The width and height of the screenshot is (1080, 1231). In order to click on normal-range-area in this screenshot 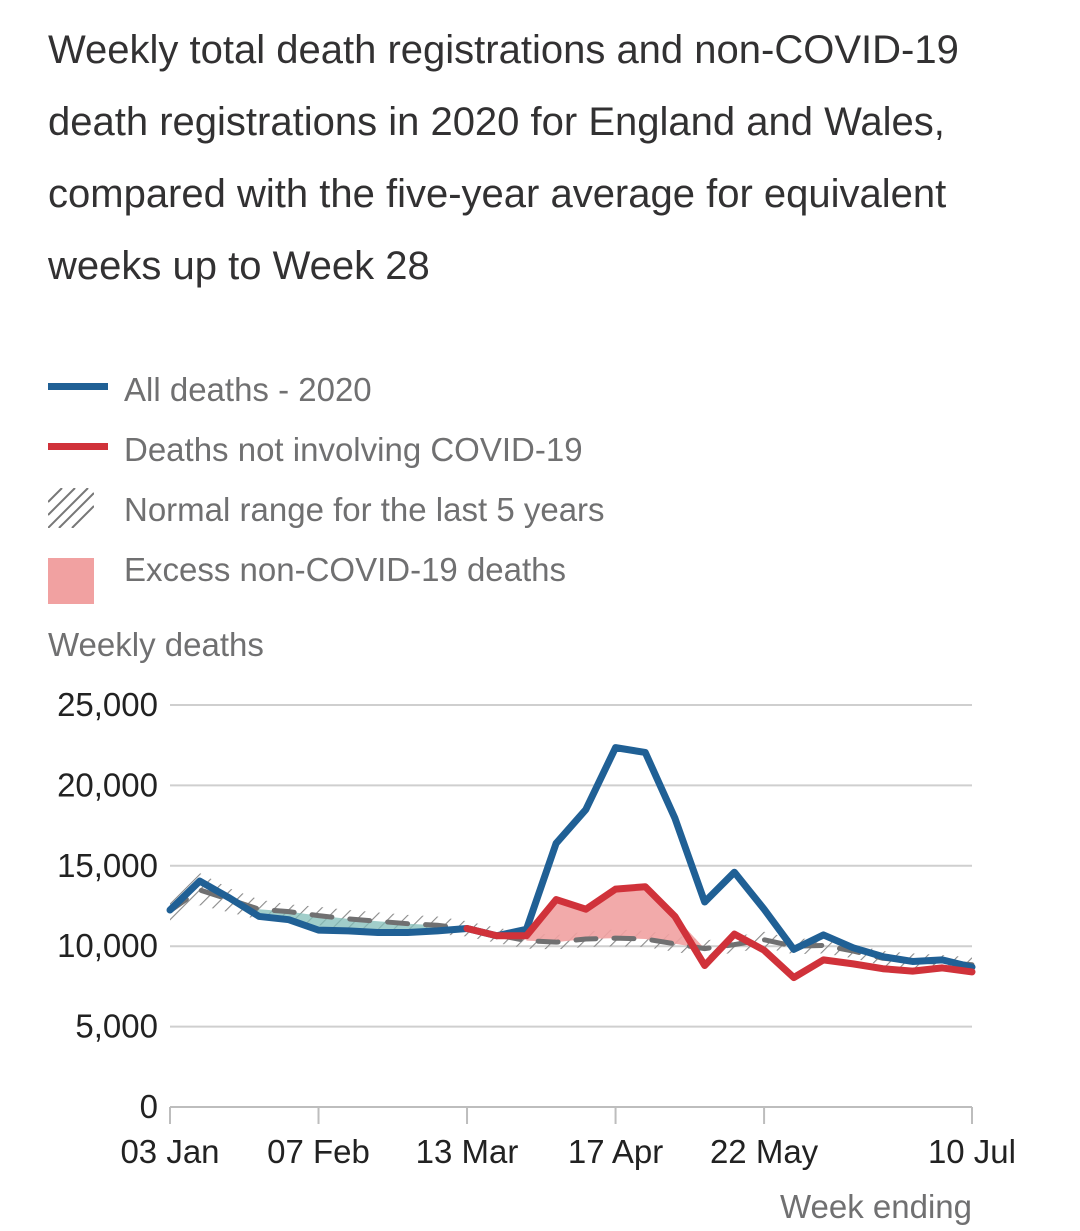, I will do `click(571, 922)`.